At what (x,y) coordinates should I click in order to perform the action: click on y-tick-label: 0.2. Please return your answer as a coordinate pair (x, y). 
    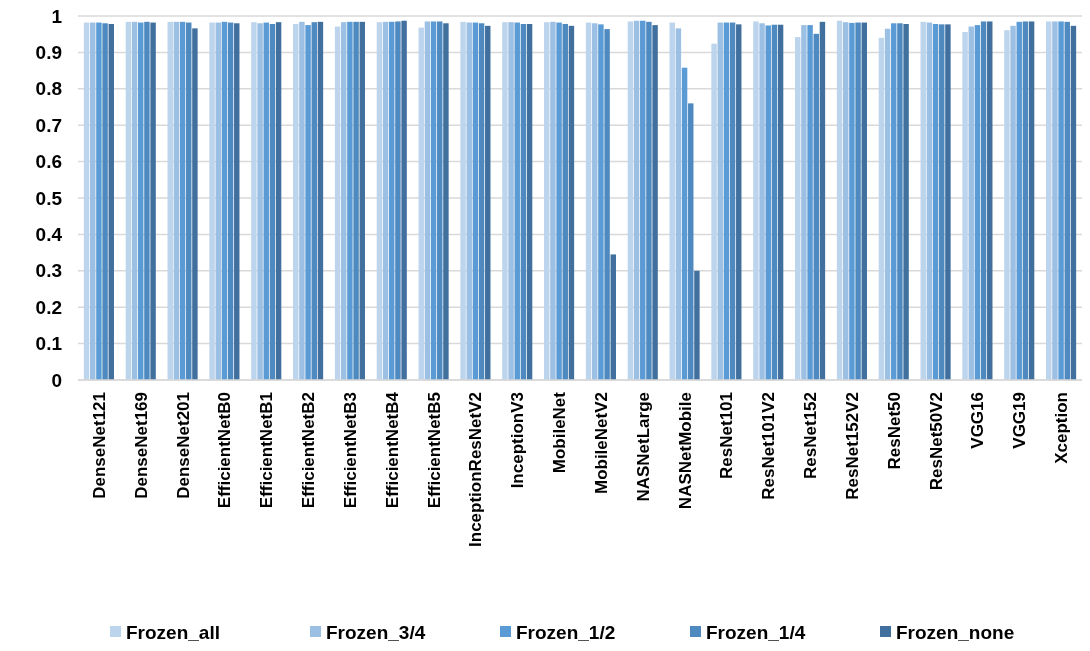
    Looking at the image, I should click on (48, 307).